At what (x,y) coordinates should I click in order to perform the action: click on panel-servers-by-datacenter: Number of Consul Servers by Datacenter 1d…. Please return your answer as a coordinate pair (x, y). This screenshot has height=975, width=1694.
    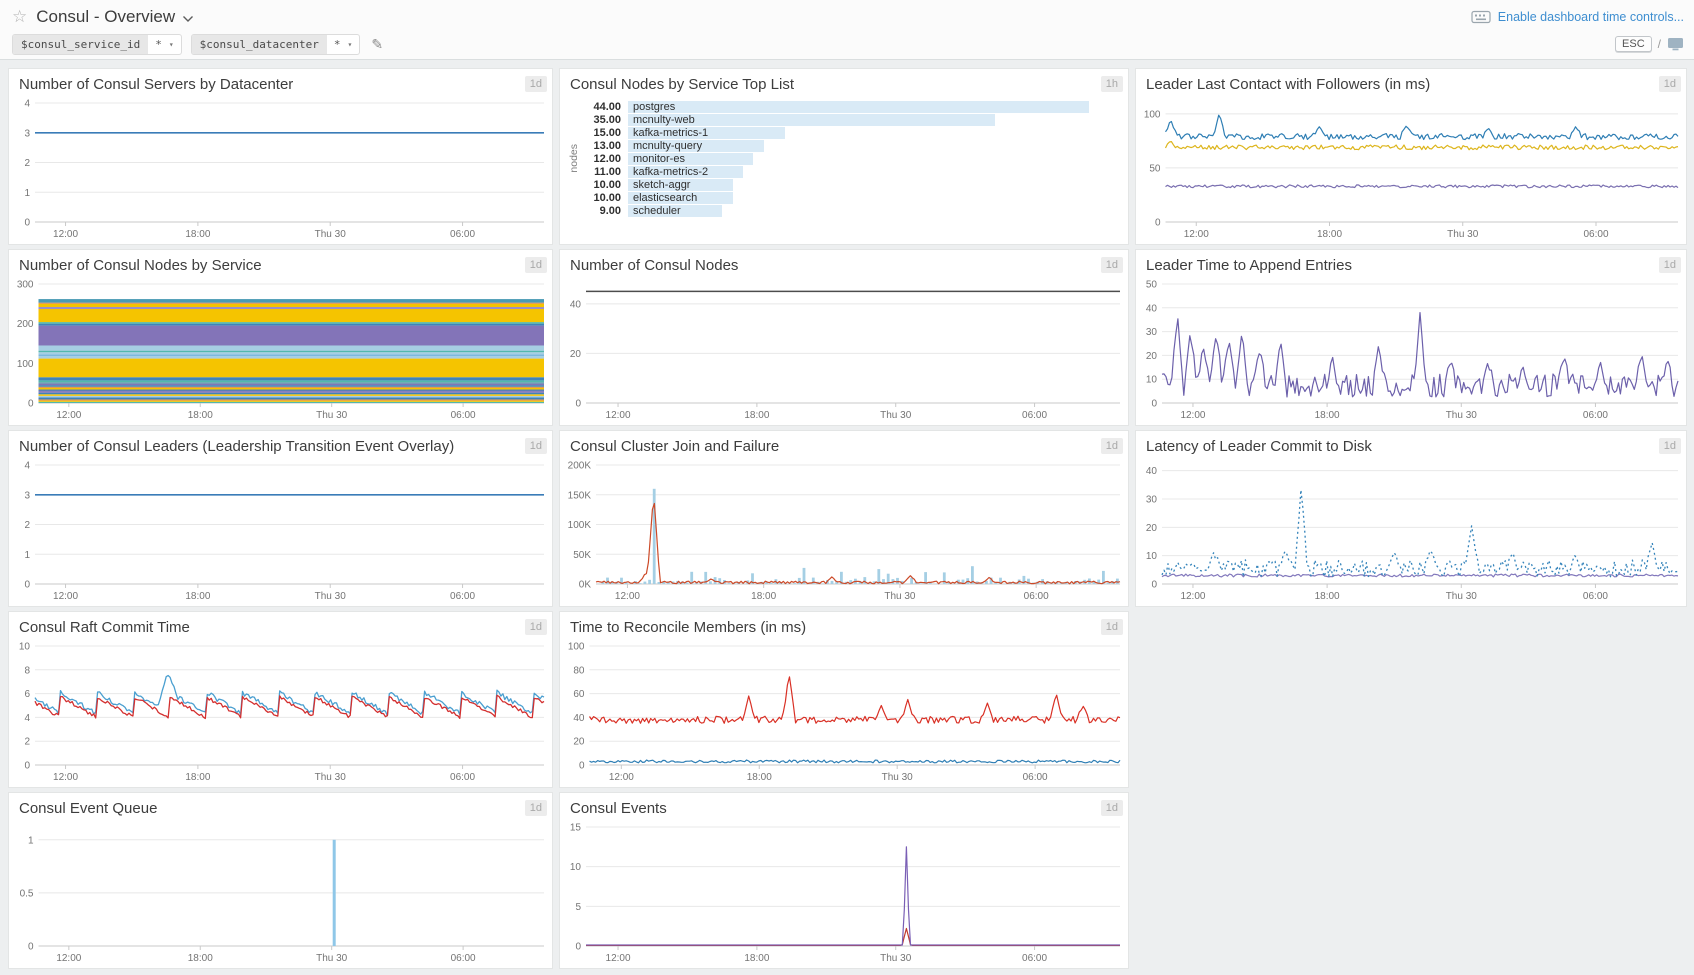
    Looking at the image, I should click on (280, 156).